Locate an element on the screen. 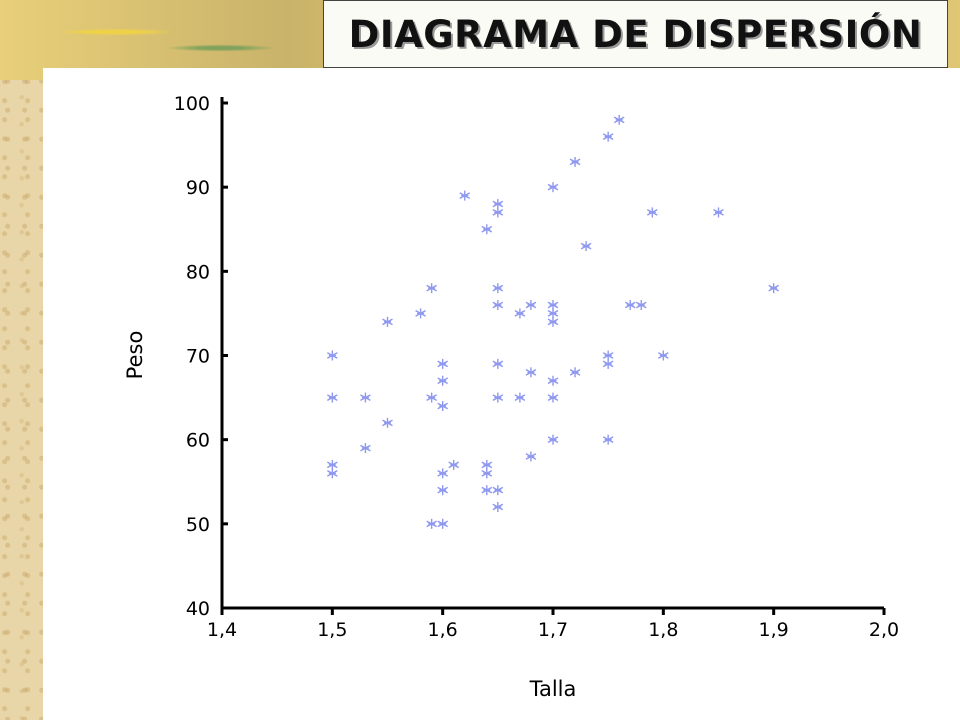 The width and height of the screenshot is (960, 720). y-axis-title: Peso is located at coordinates (135, 355).